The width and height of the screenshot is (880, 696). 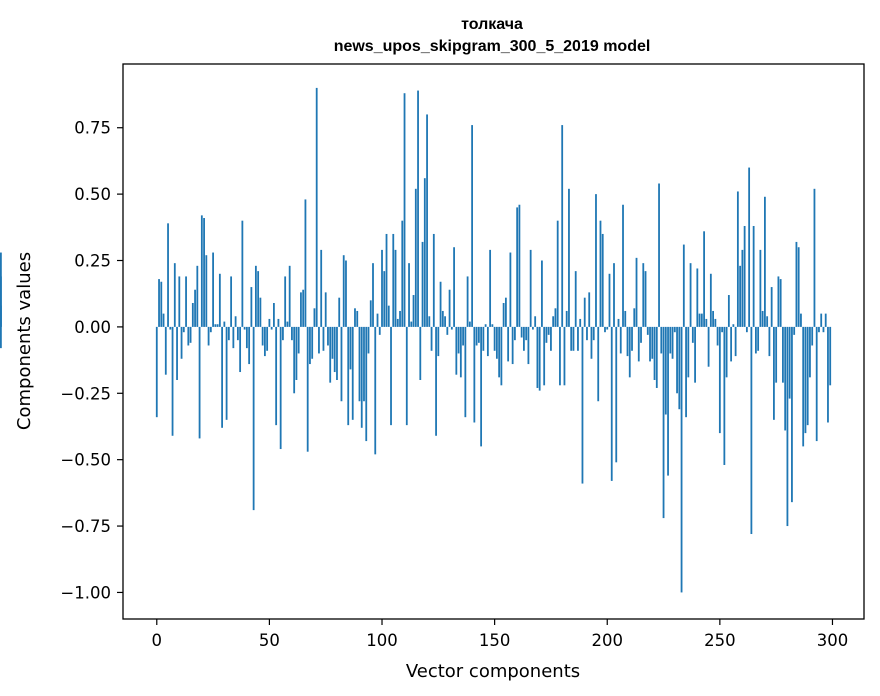 What do you see at coordinates (92, 327) in the screenshot?
I see `y-tick-label: 0.00` at bounding box center [92, 327].